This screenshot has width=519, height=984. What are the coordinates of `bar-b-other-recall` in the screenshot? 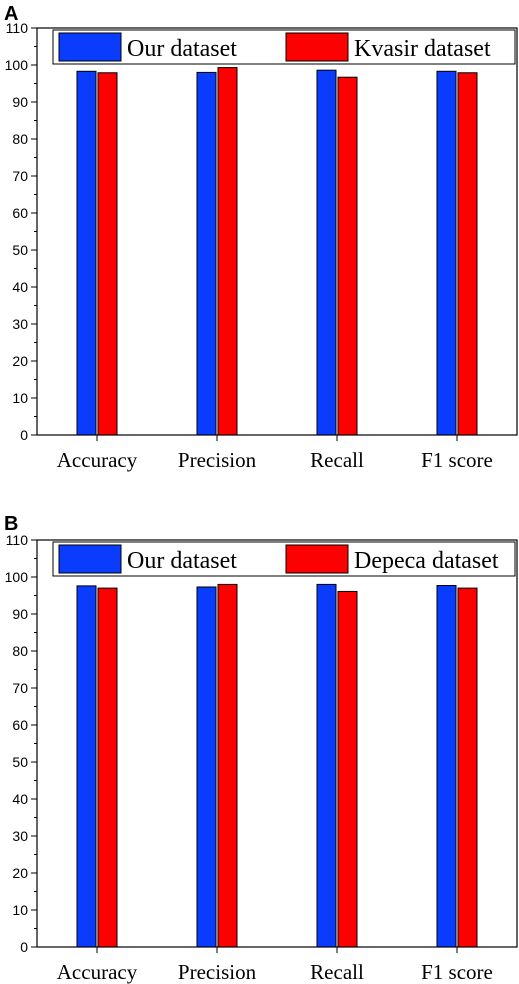 It's located at (347, 769).